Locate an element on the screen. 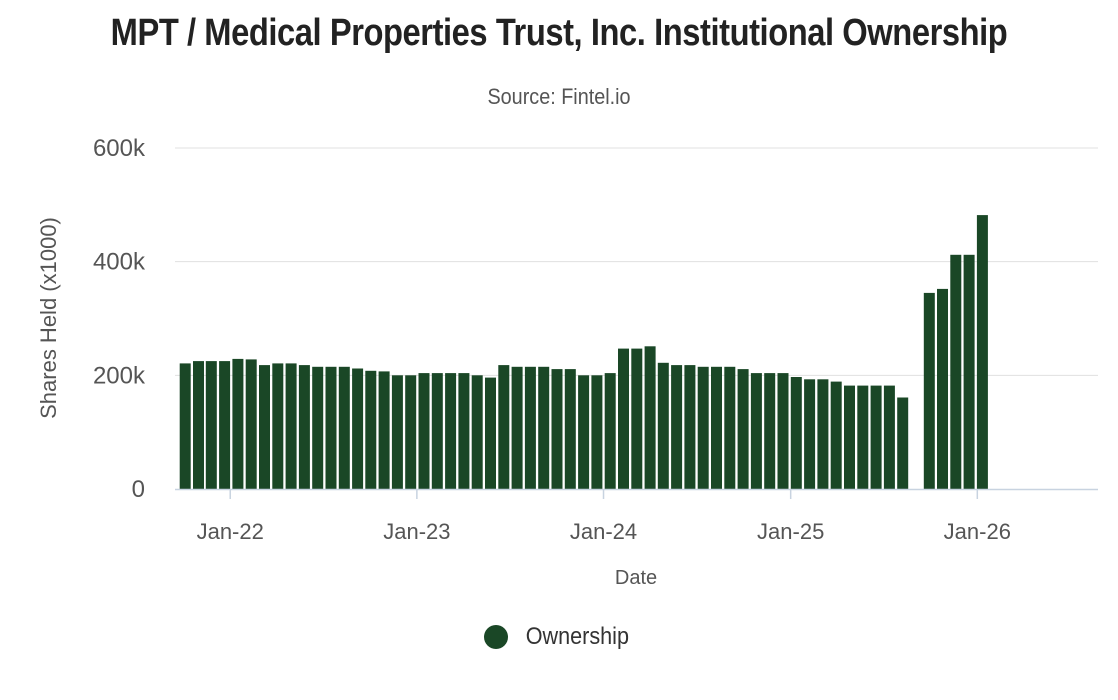  legend-marker-icon is located at coordinates (495, 637).